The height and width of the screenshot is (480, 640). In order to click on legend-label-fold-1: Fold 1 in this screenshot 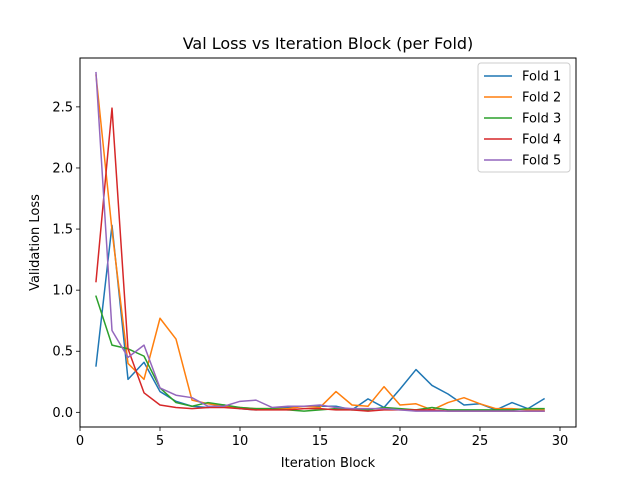, I will do `click(541, 77)`.